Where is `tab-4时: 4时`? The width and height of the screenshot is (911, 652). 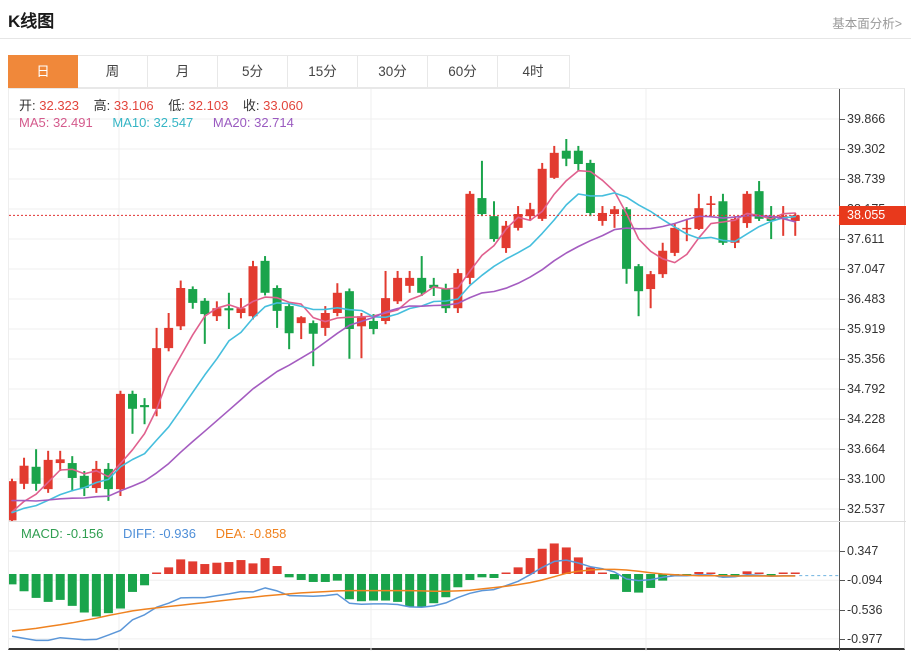 tab-4时: 4时 is located at coordinates (533, 71).